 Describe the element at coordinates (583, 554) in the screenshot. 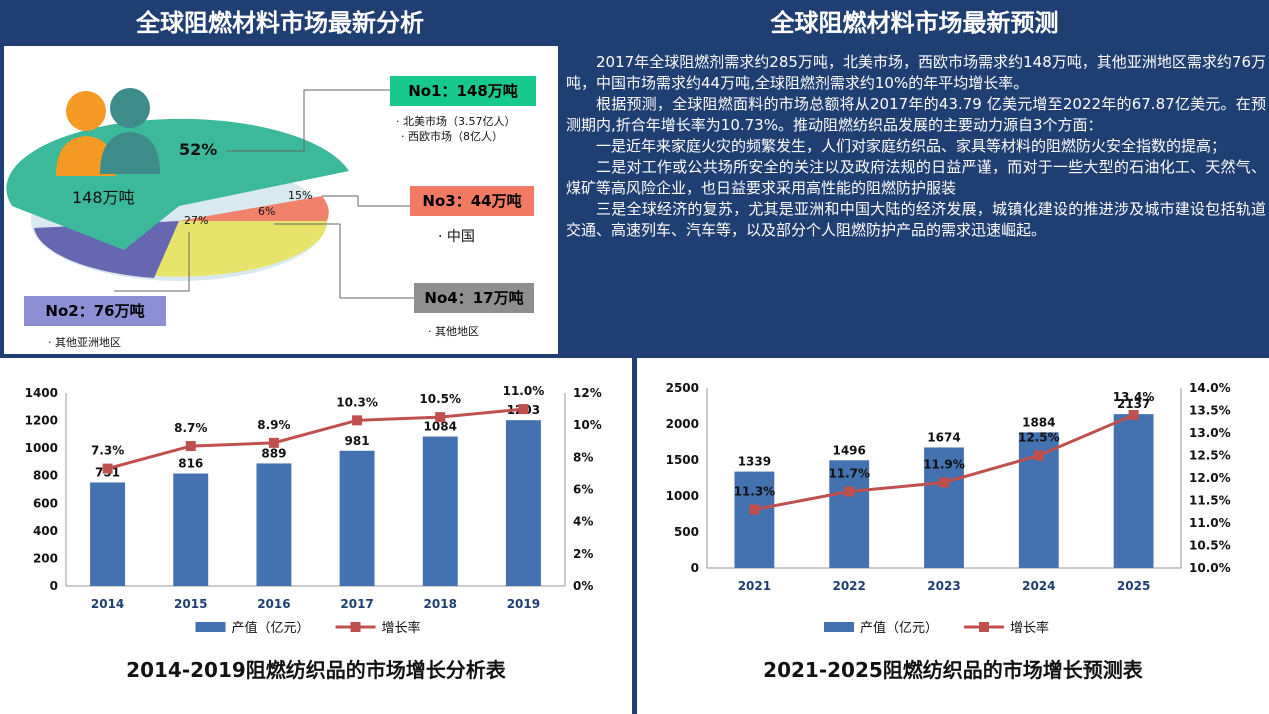

I see `y-right-tick-label: 2%` at that location.